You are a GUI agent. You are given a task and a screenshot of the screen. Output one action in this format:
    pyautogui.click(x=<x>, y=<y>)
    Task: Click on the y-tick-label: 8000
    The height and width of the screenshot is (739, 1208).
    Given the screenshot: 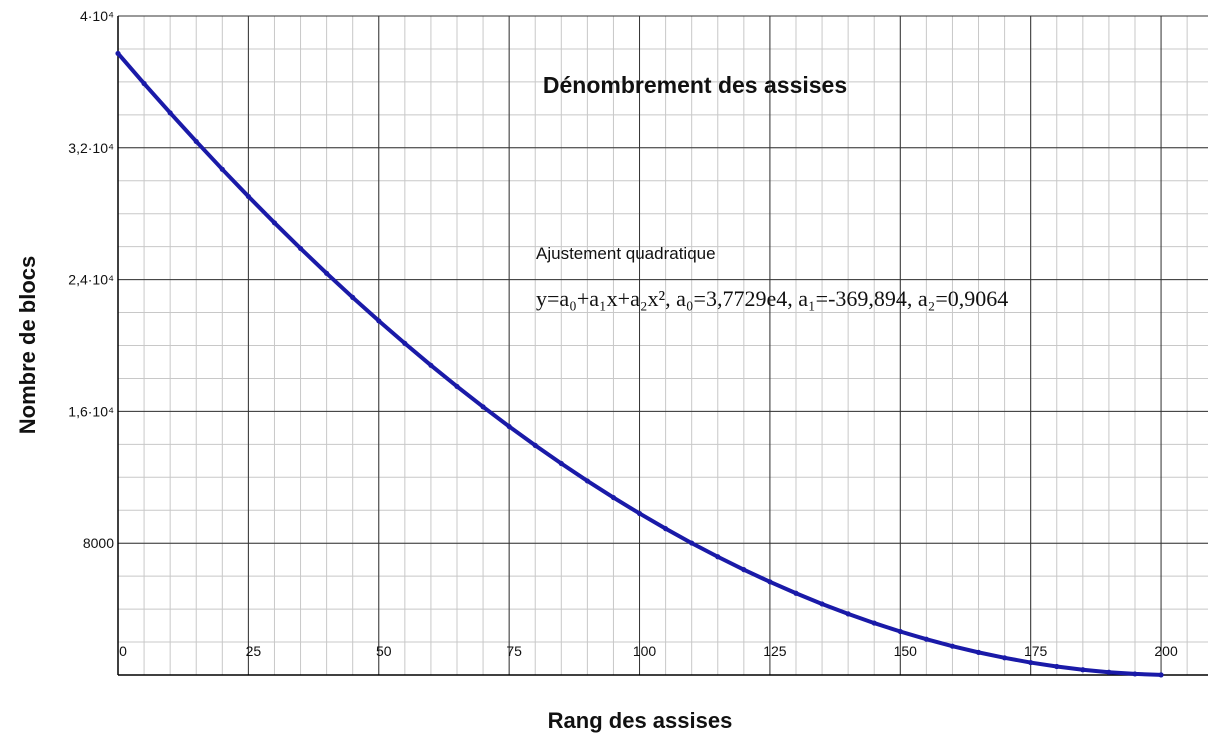 What is the action you would take?
    pyautogui.click(x=98, y=543)
    